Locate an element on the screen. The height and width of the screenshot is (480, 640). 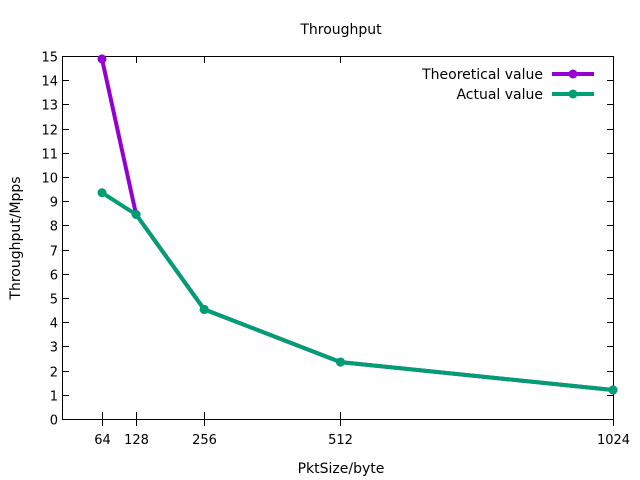
y-tick-label: 1 is located at coordinates (54, 397).